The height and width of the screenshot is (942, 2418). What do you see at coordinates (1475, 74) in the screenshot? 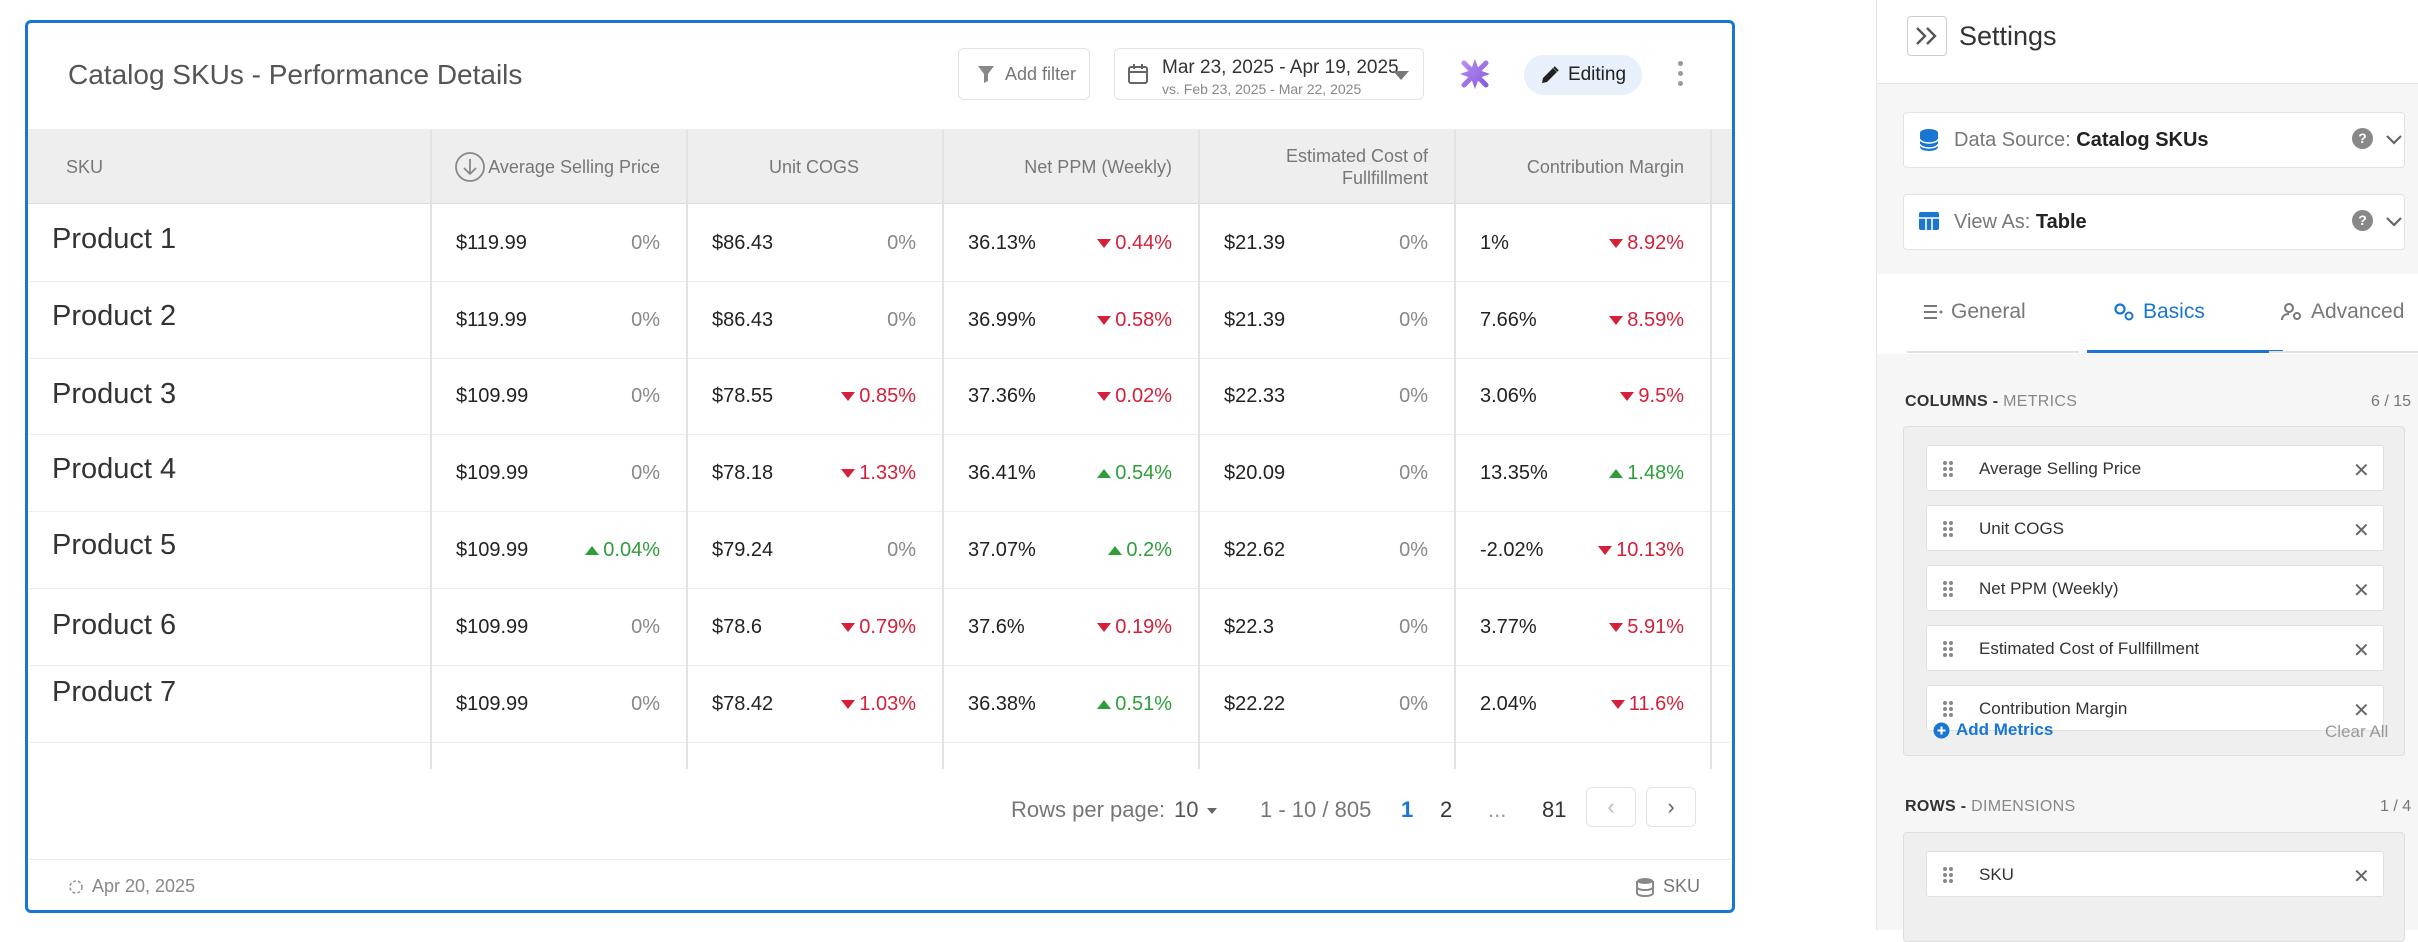
I see `ai-sparkle-icon` at bounding box center [1475, 74].